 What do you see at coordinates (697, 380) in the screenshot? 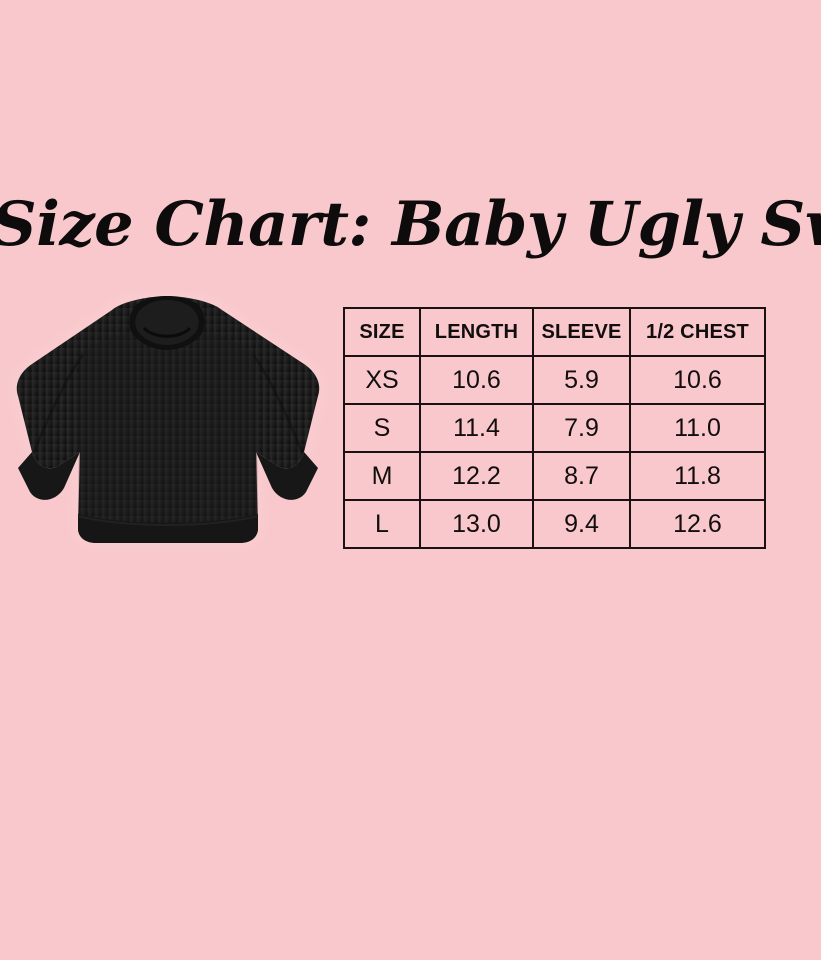
I see `cell-chest: 10.6` at bounding box center [697, 380].